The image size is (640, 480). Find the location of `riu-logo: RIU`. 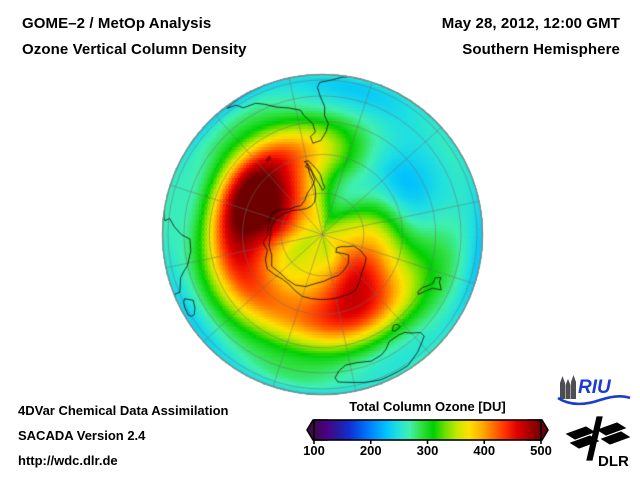

riu-logo: RIU is located at coordinates (594, 390).